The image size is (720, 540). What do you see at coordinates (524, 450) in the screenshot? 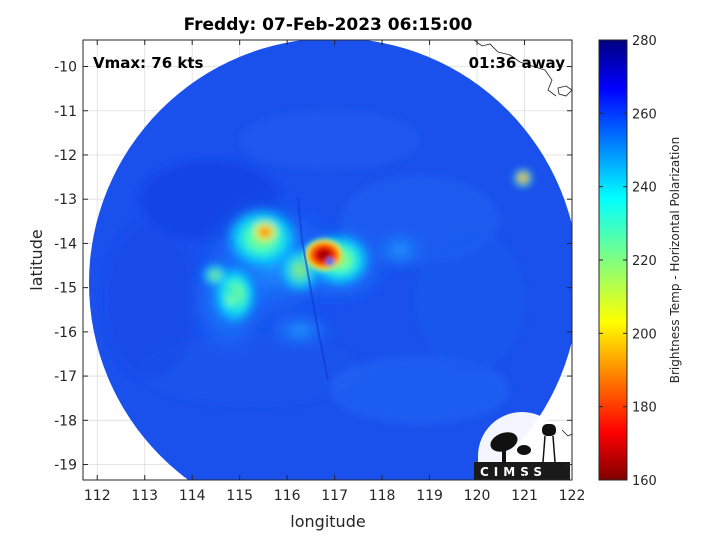
I see `satellite-dish-small-icon` at bounding box center [524, 450].